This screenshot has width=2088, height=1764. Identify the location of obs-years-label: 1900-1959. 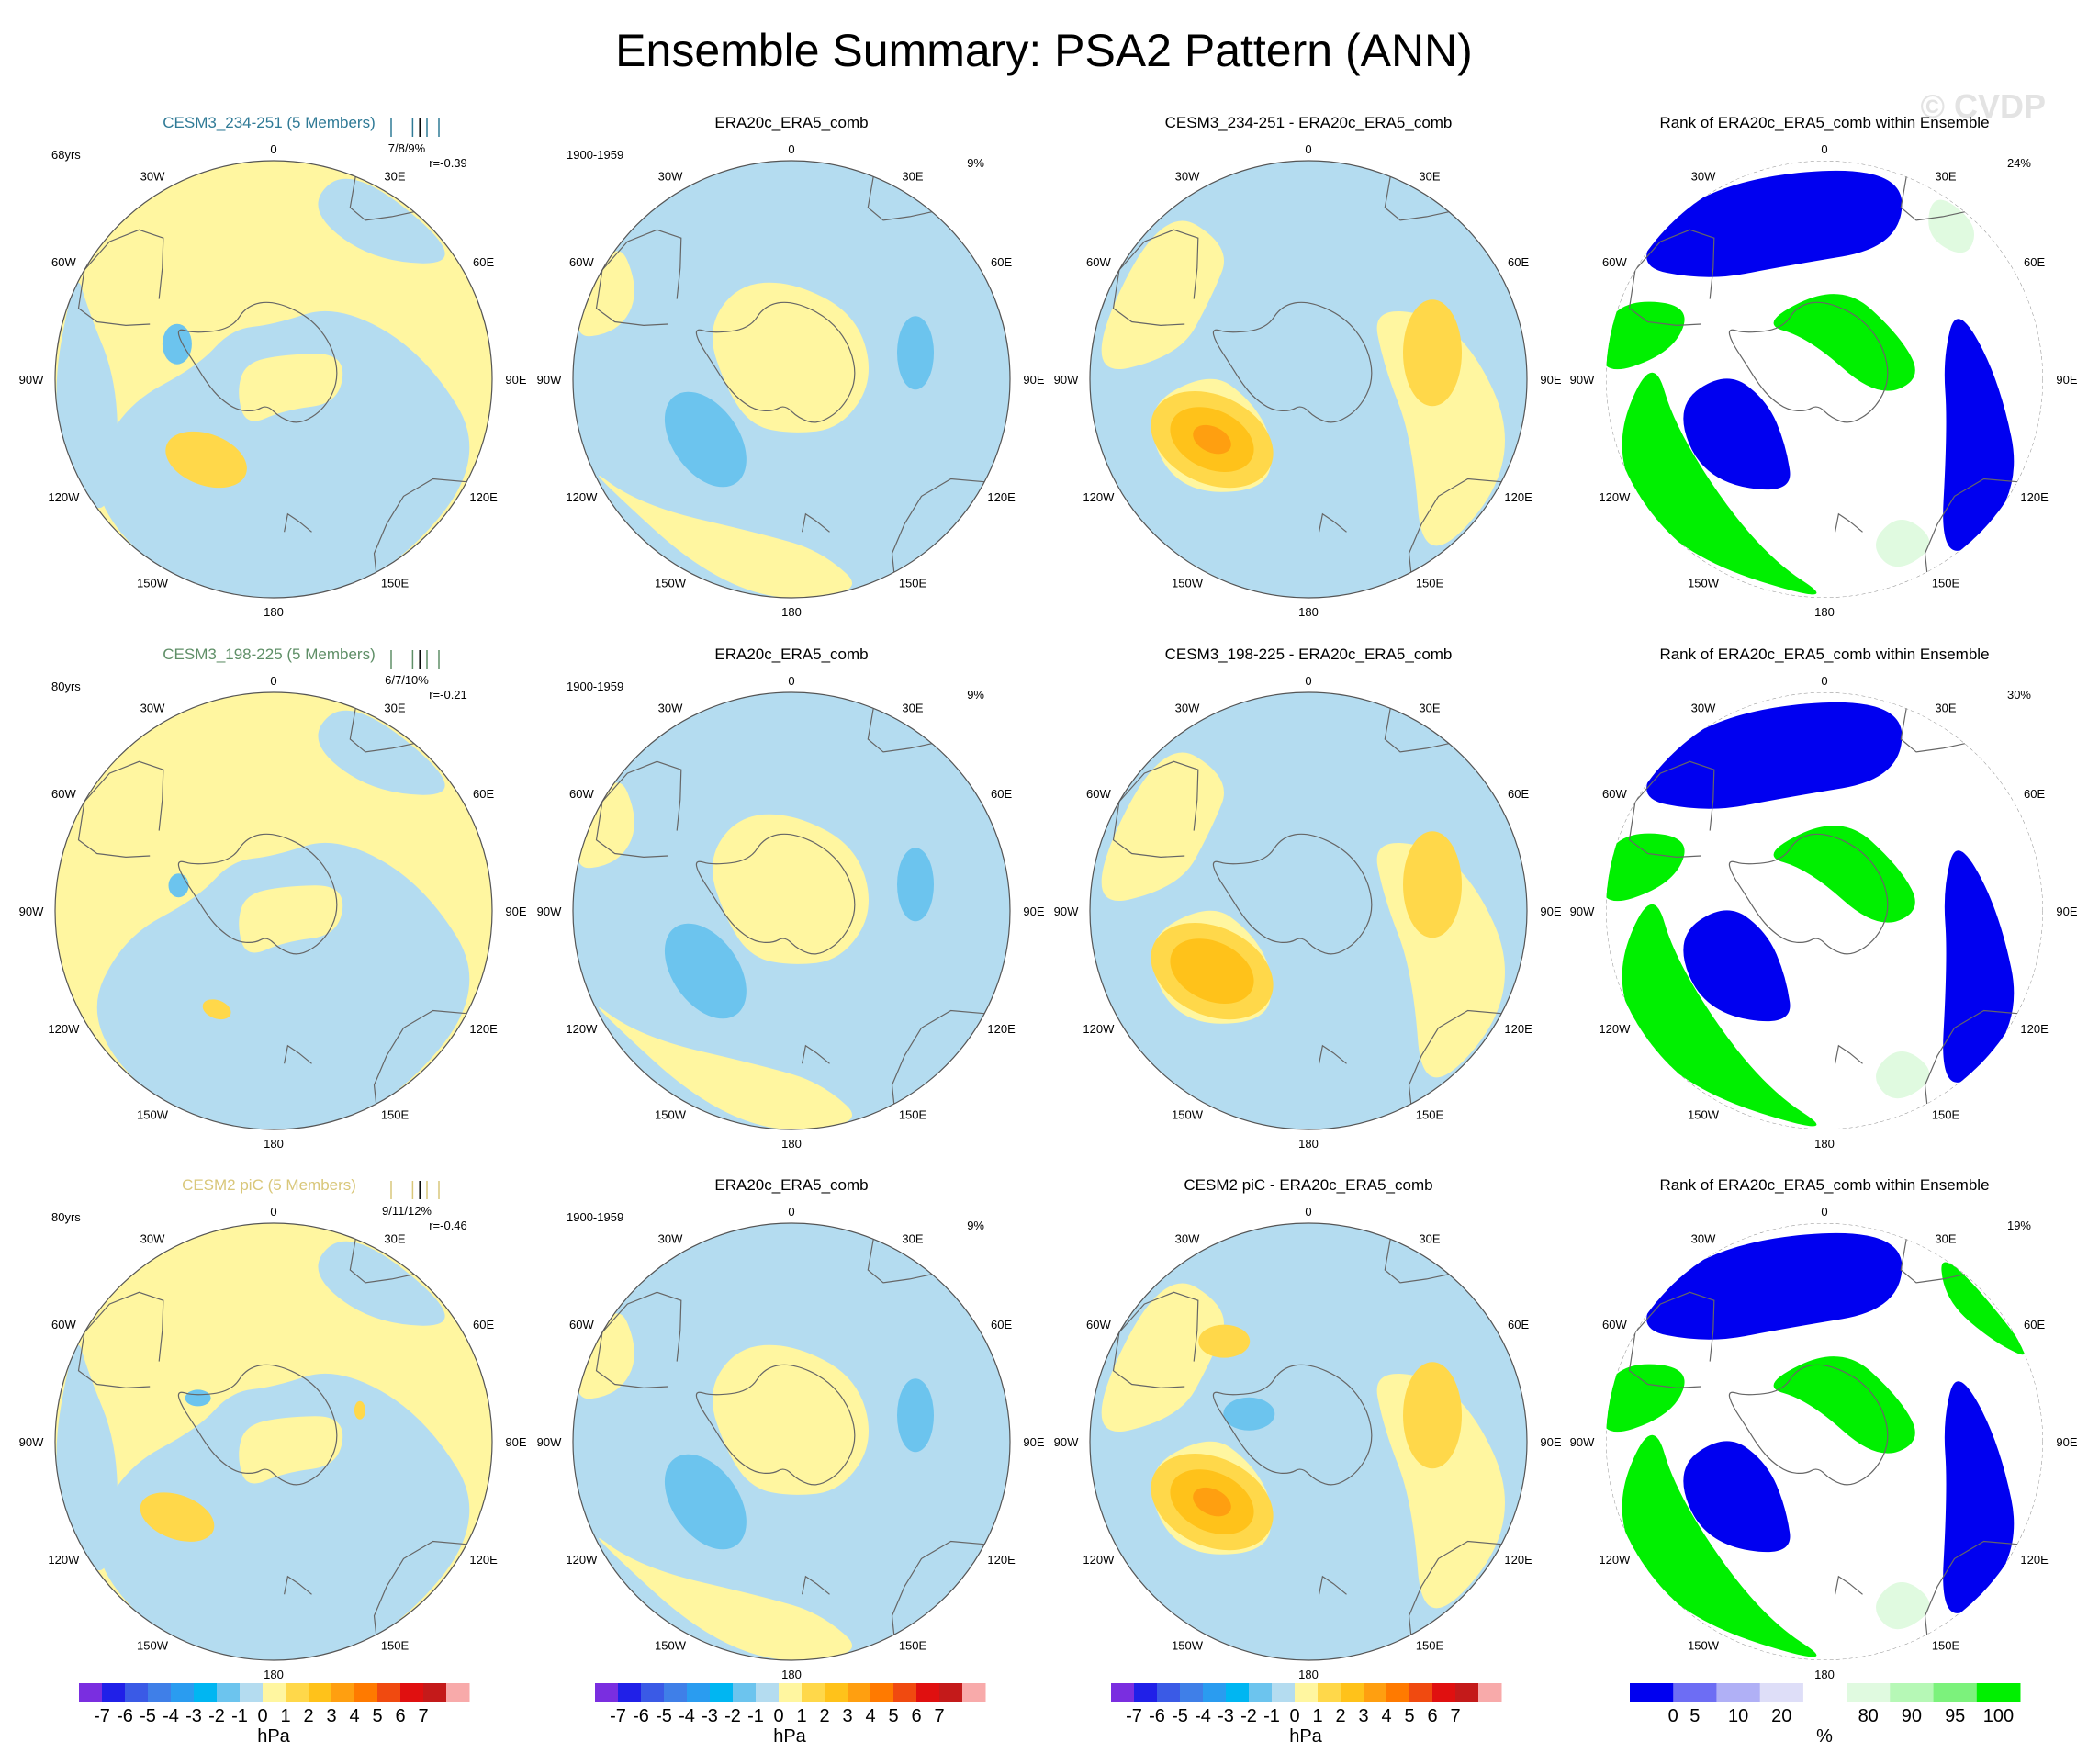
(595, 686).